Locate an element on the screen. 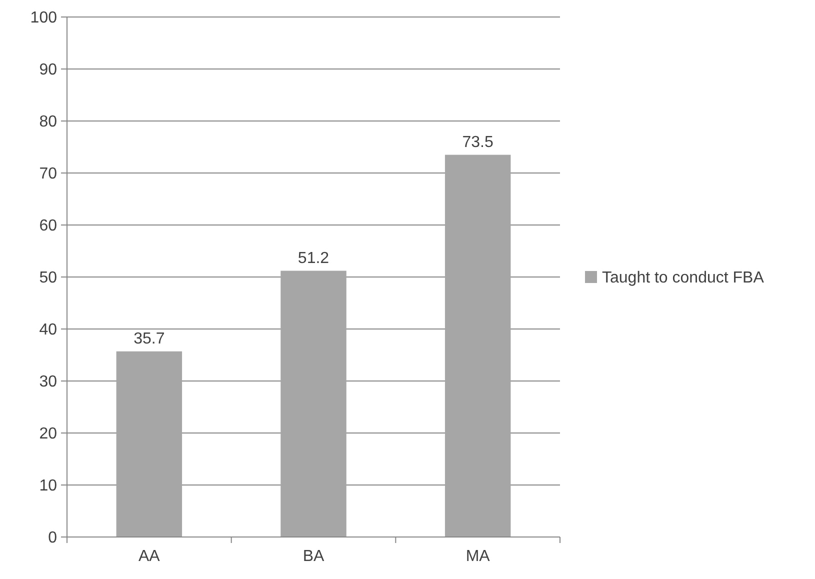 This screenshot has height=579, width=815. y-tick-label: 20 is located at coordinates (48, 434).